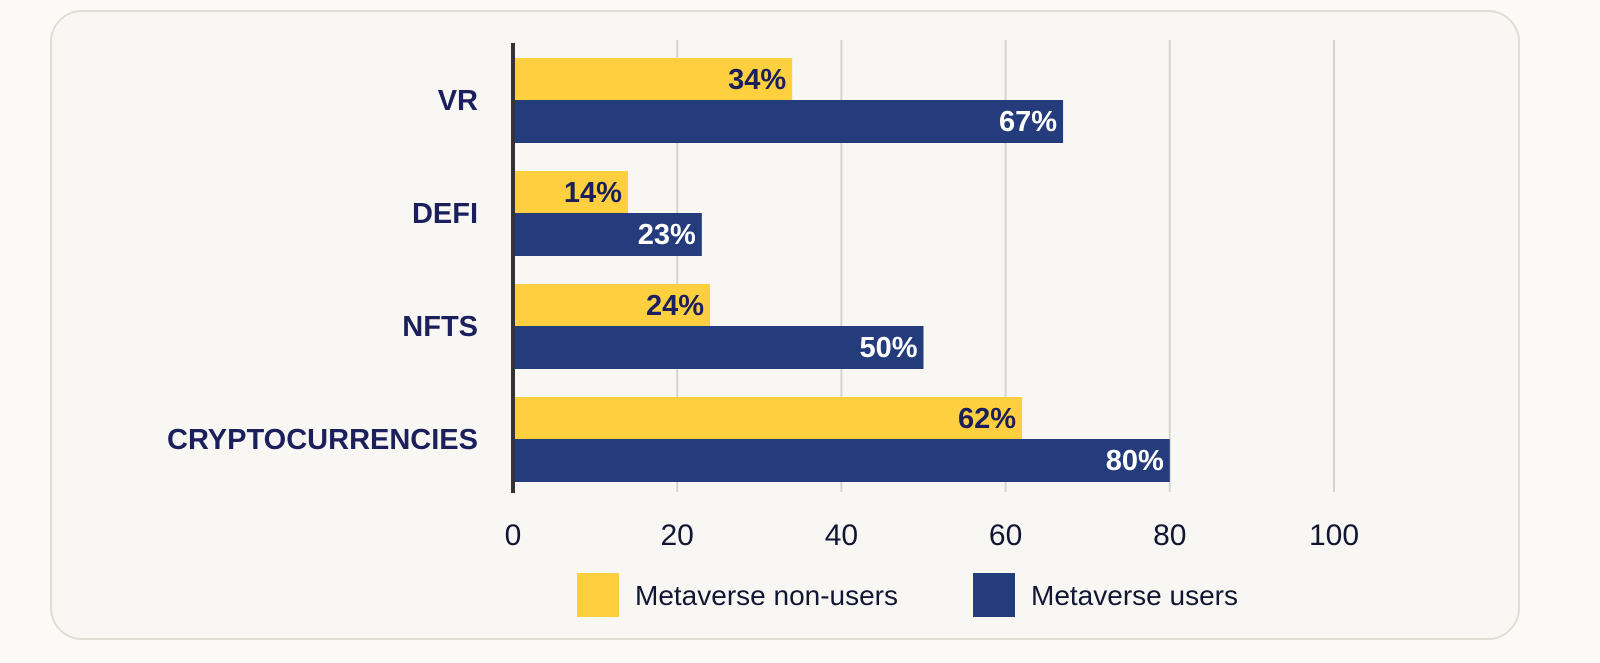  Describe the element at coordinates (322, 440) in the screenshot. I see `category-label: CRYPTOCURRENCIES` at that location.